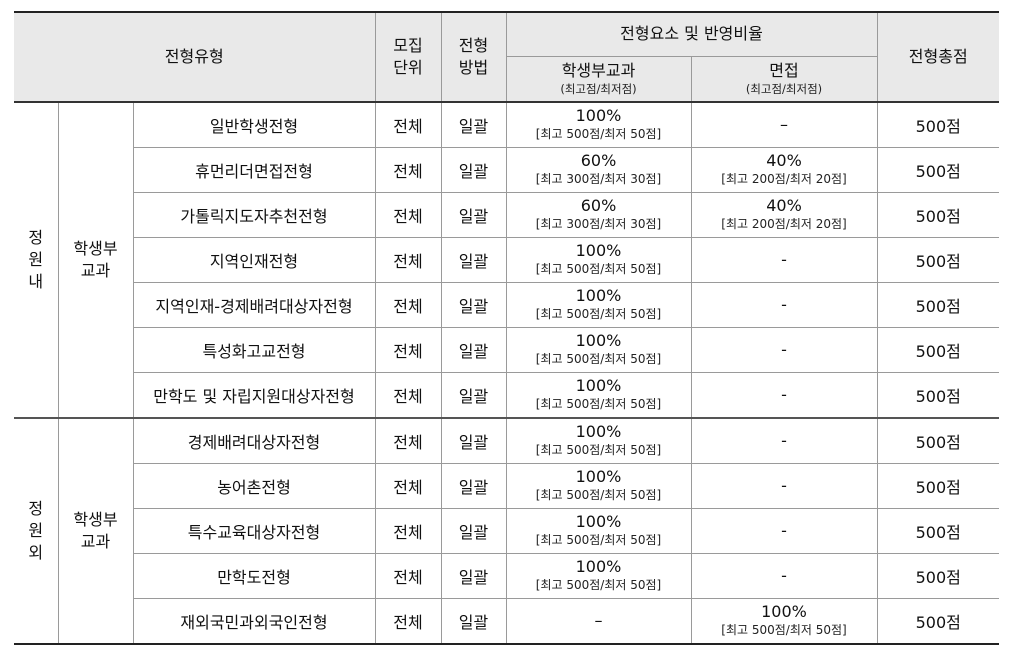 This screenshot has width=1017, height=657. What do you see at coordinates (473, 67) in the screenshot?
I see `header-method-line2: 방법` at bounding box center [473, 67].